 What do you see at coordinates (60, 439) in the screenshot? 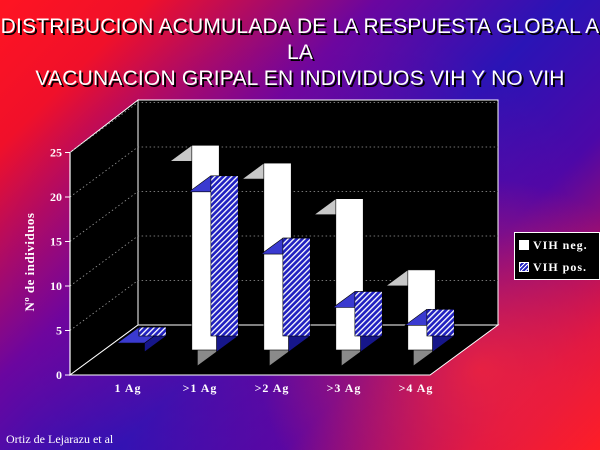
I see `credit-text: Ortiz de Lejarazu et al` at bounding box center [60, 439].